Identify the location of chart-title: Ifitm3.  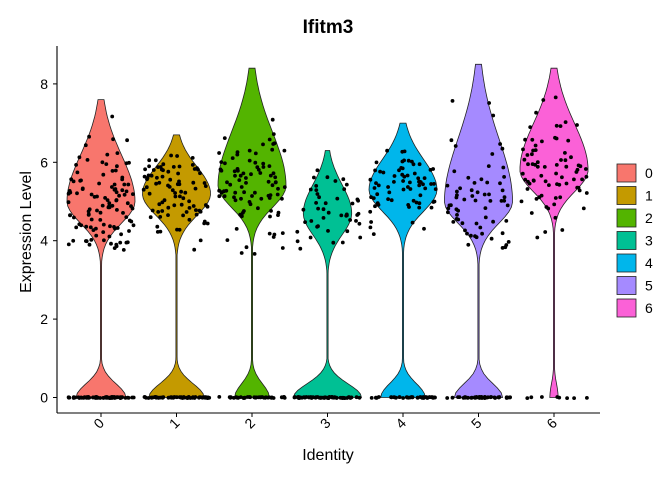
(328, 27).